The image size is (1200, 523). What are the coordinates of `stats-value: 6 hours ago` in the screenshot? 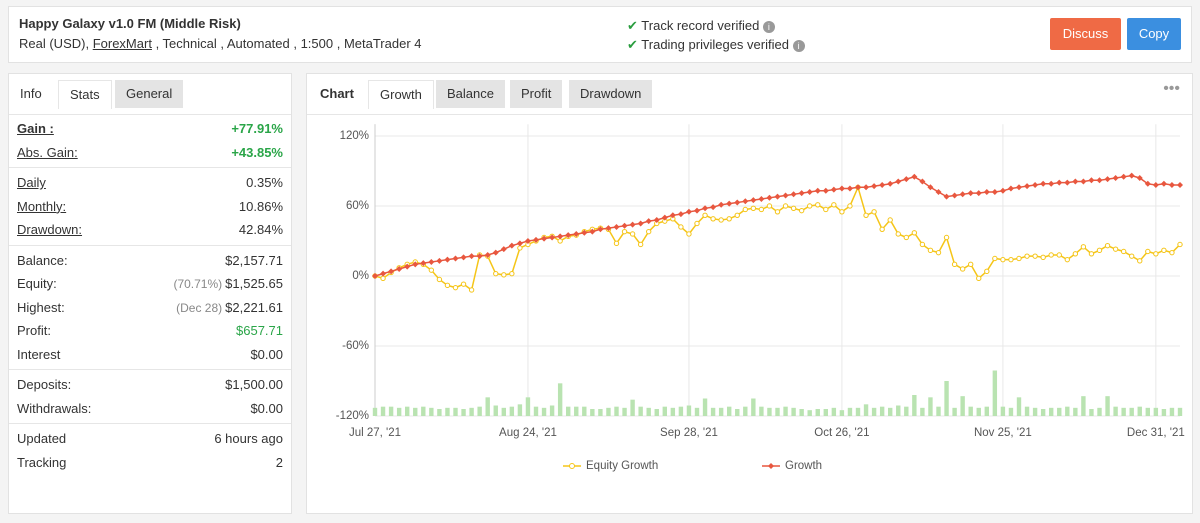 It's located at (248, 438).